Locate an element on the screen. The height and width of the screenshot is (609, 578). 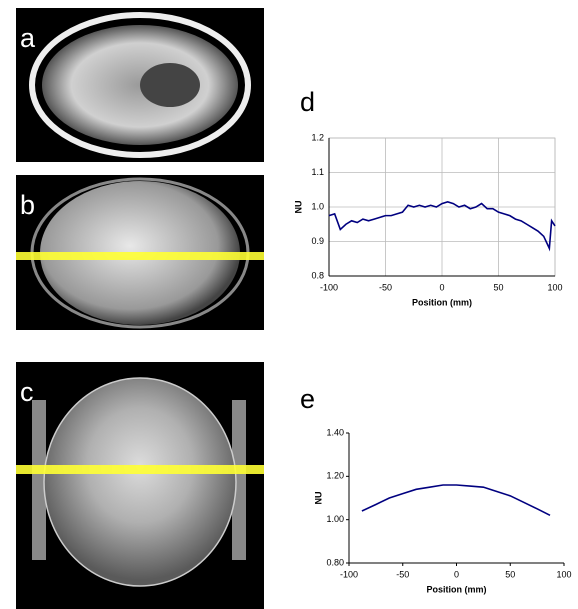
y-tick-label: 0.8 is located at coordinates (317, 275).